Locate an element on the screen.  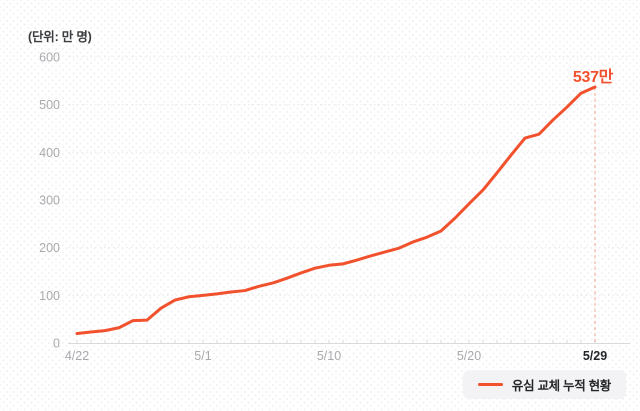
y-axis-label-500: 500 is located at coordinates (49, 105).